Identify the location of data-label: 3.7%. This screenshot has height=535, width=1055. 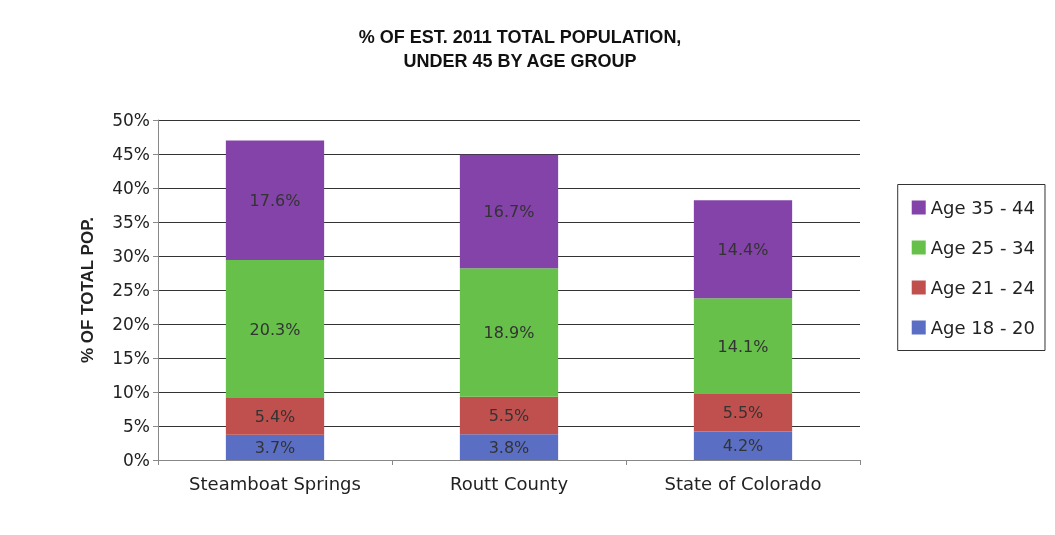
(275, 447).